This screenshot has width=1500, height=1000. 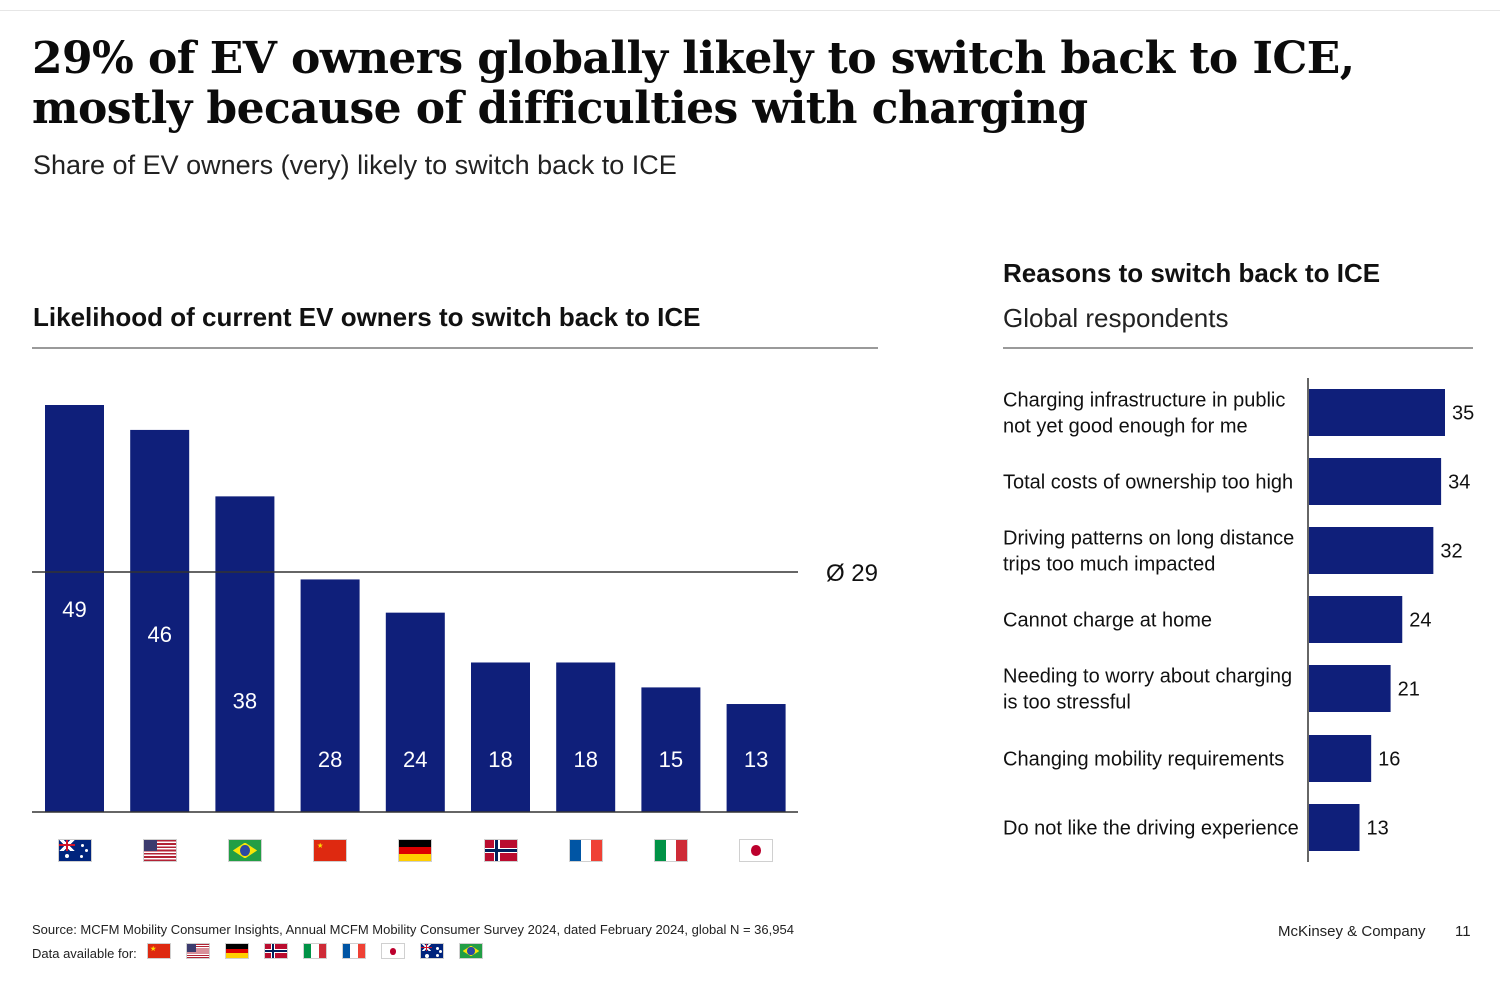 I want to click on bar-usa, so click(x=160, y=620).